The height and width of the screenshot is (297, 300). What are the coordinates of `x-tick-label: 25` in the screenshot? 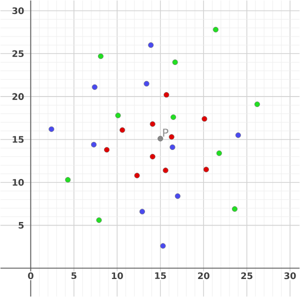 It's located at (246, 276).